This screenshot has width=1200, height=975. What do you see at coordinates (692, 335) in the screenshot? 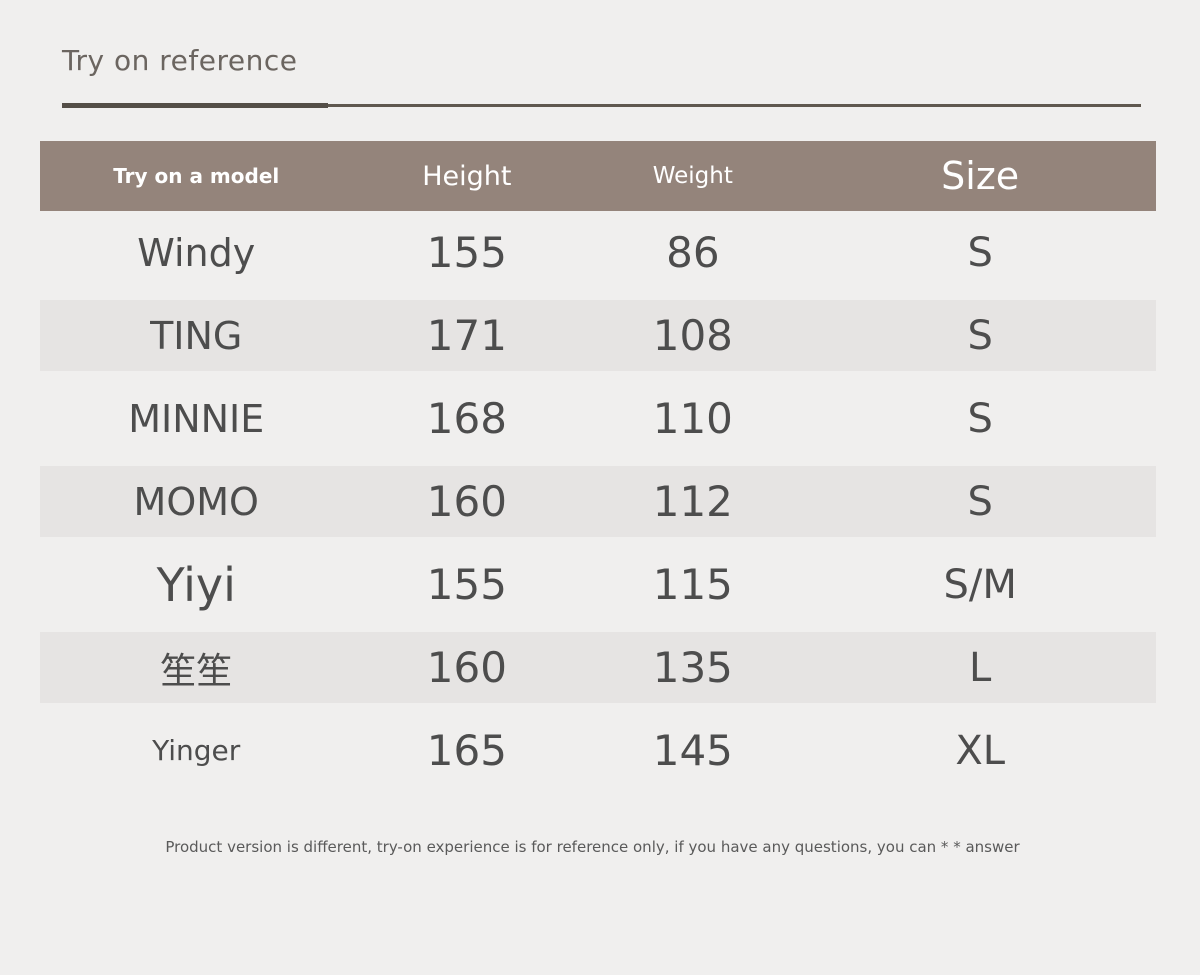
I see `weight-cell: 108` at bounding box center [692, 335].